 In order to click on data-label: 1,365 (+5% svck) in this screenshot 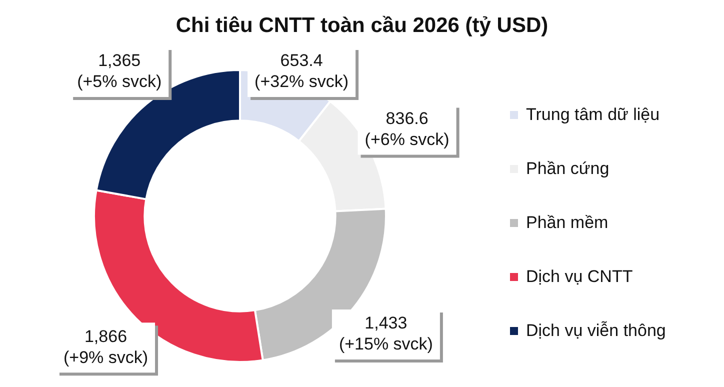, I will do `click(119, 71)`.